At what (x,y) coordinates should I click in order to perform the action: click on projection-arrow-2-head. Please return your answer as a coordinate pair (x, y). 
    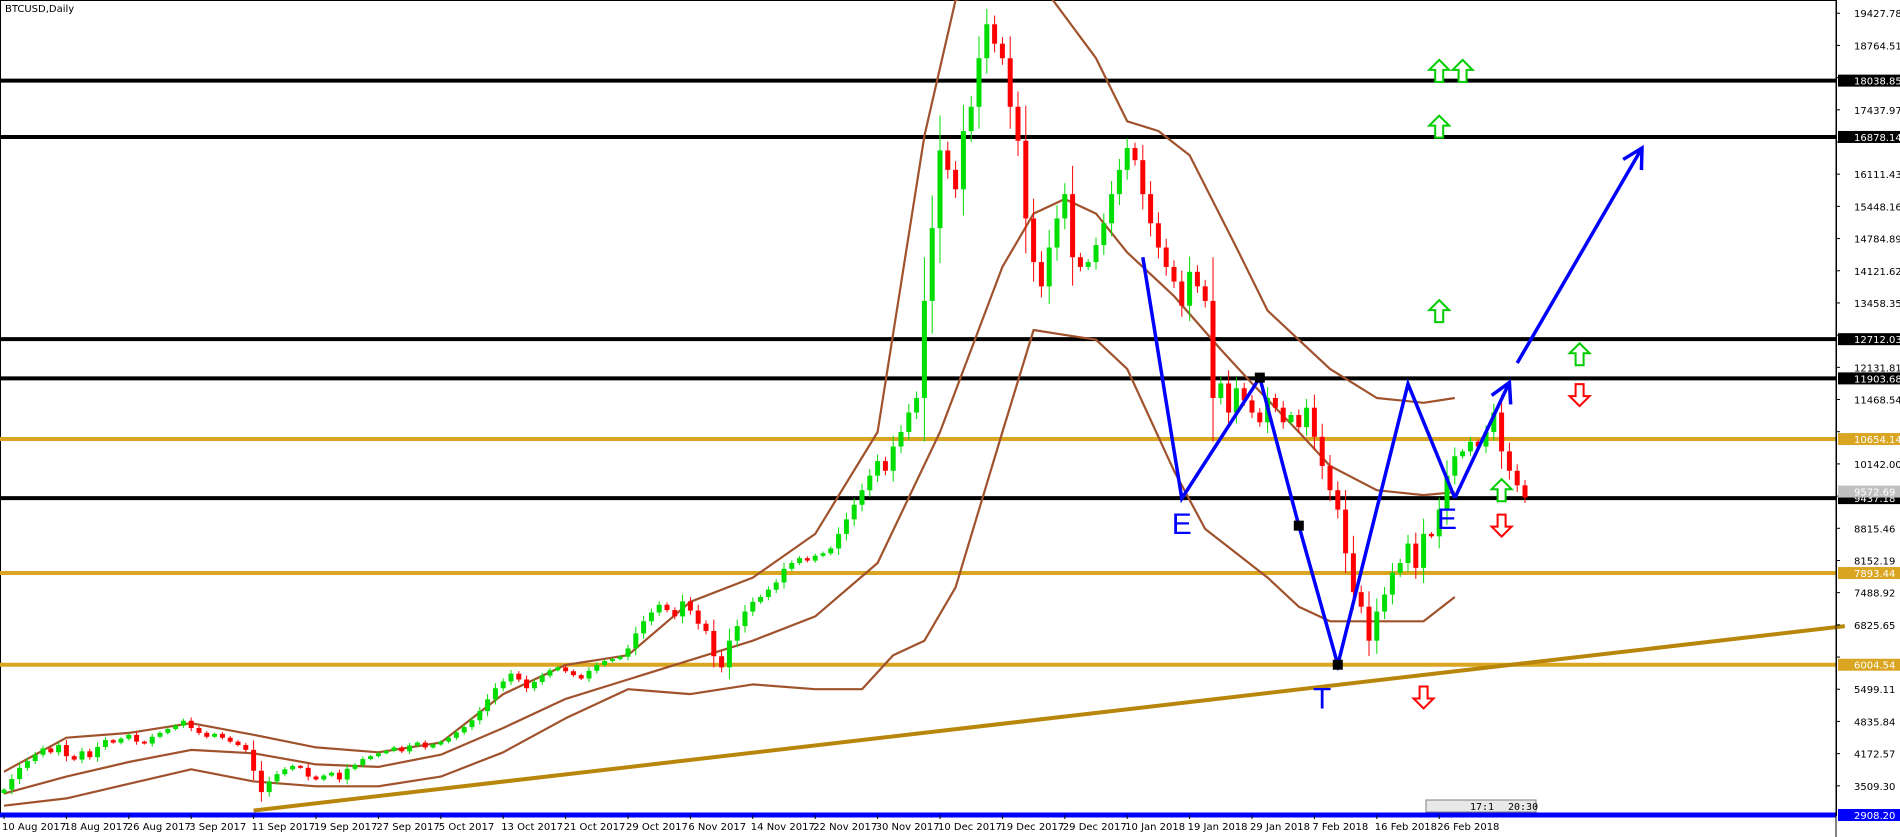
    Looking at the image, I should click on (1633, 157).